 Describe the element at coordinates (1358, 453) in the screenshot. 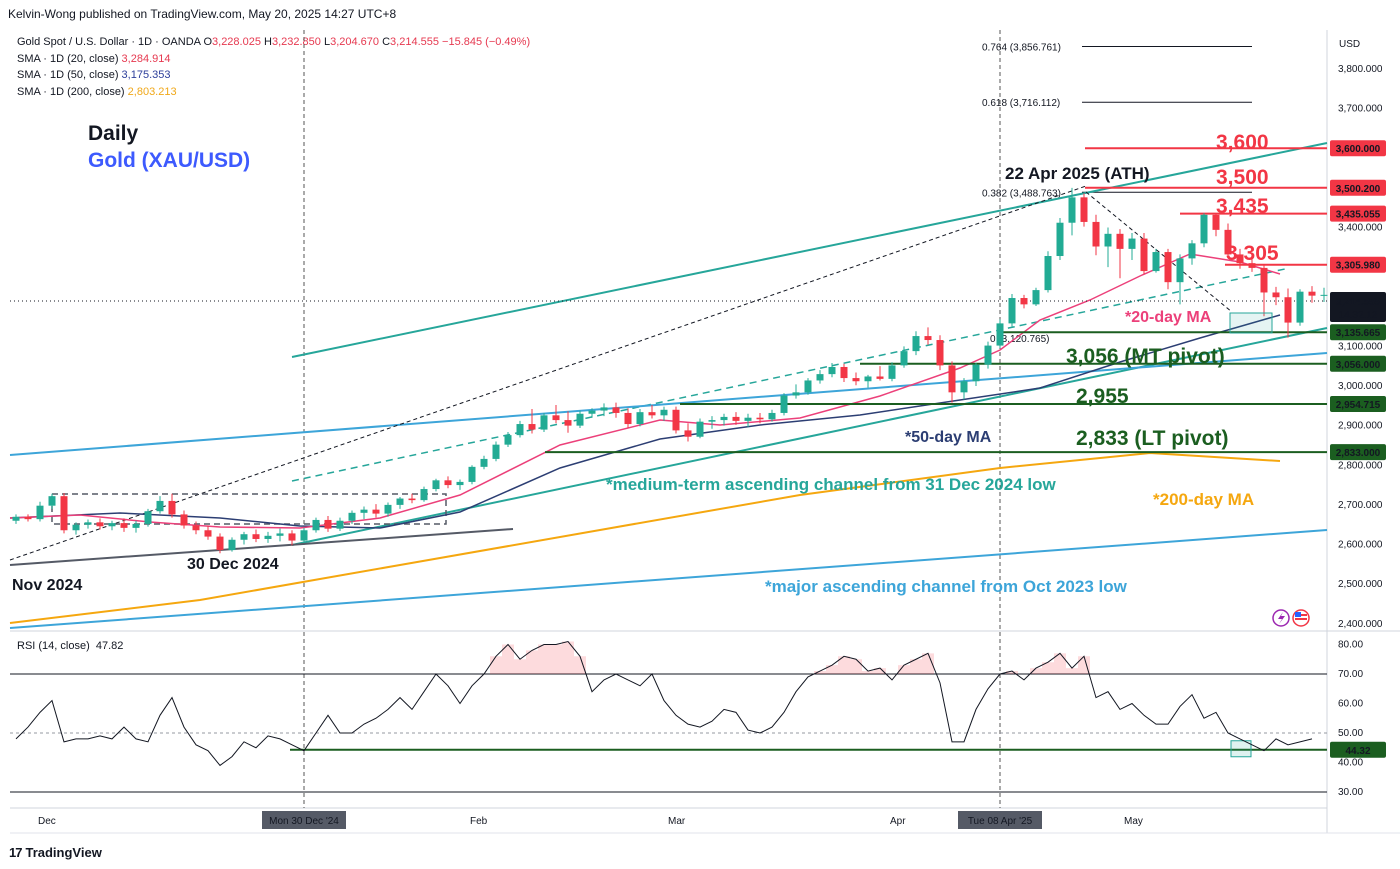

I see `price-tag-label: 2,833.000` at that location.